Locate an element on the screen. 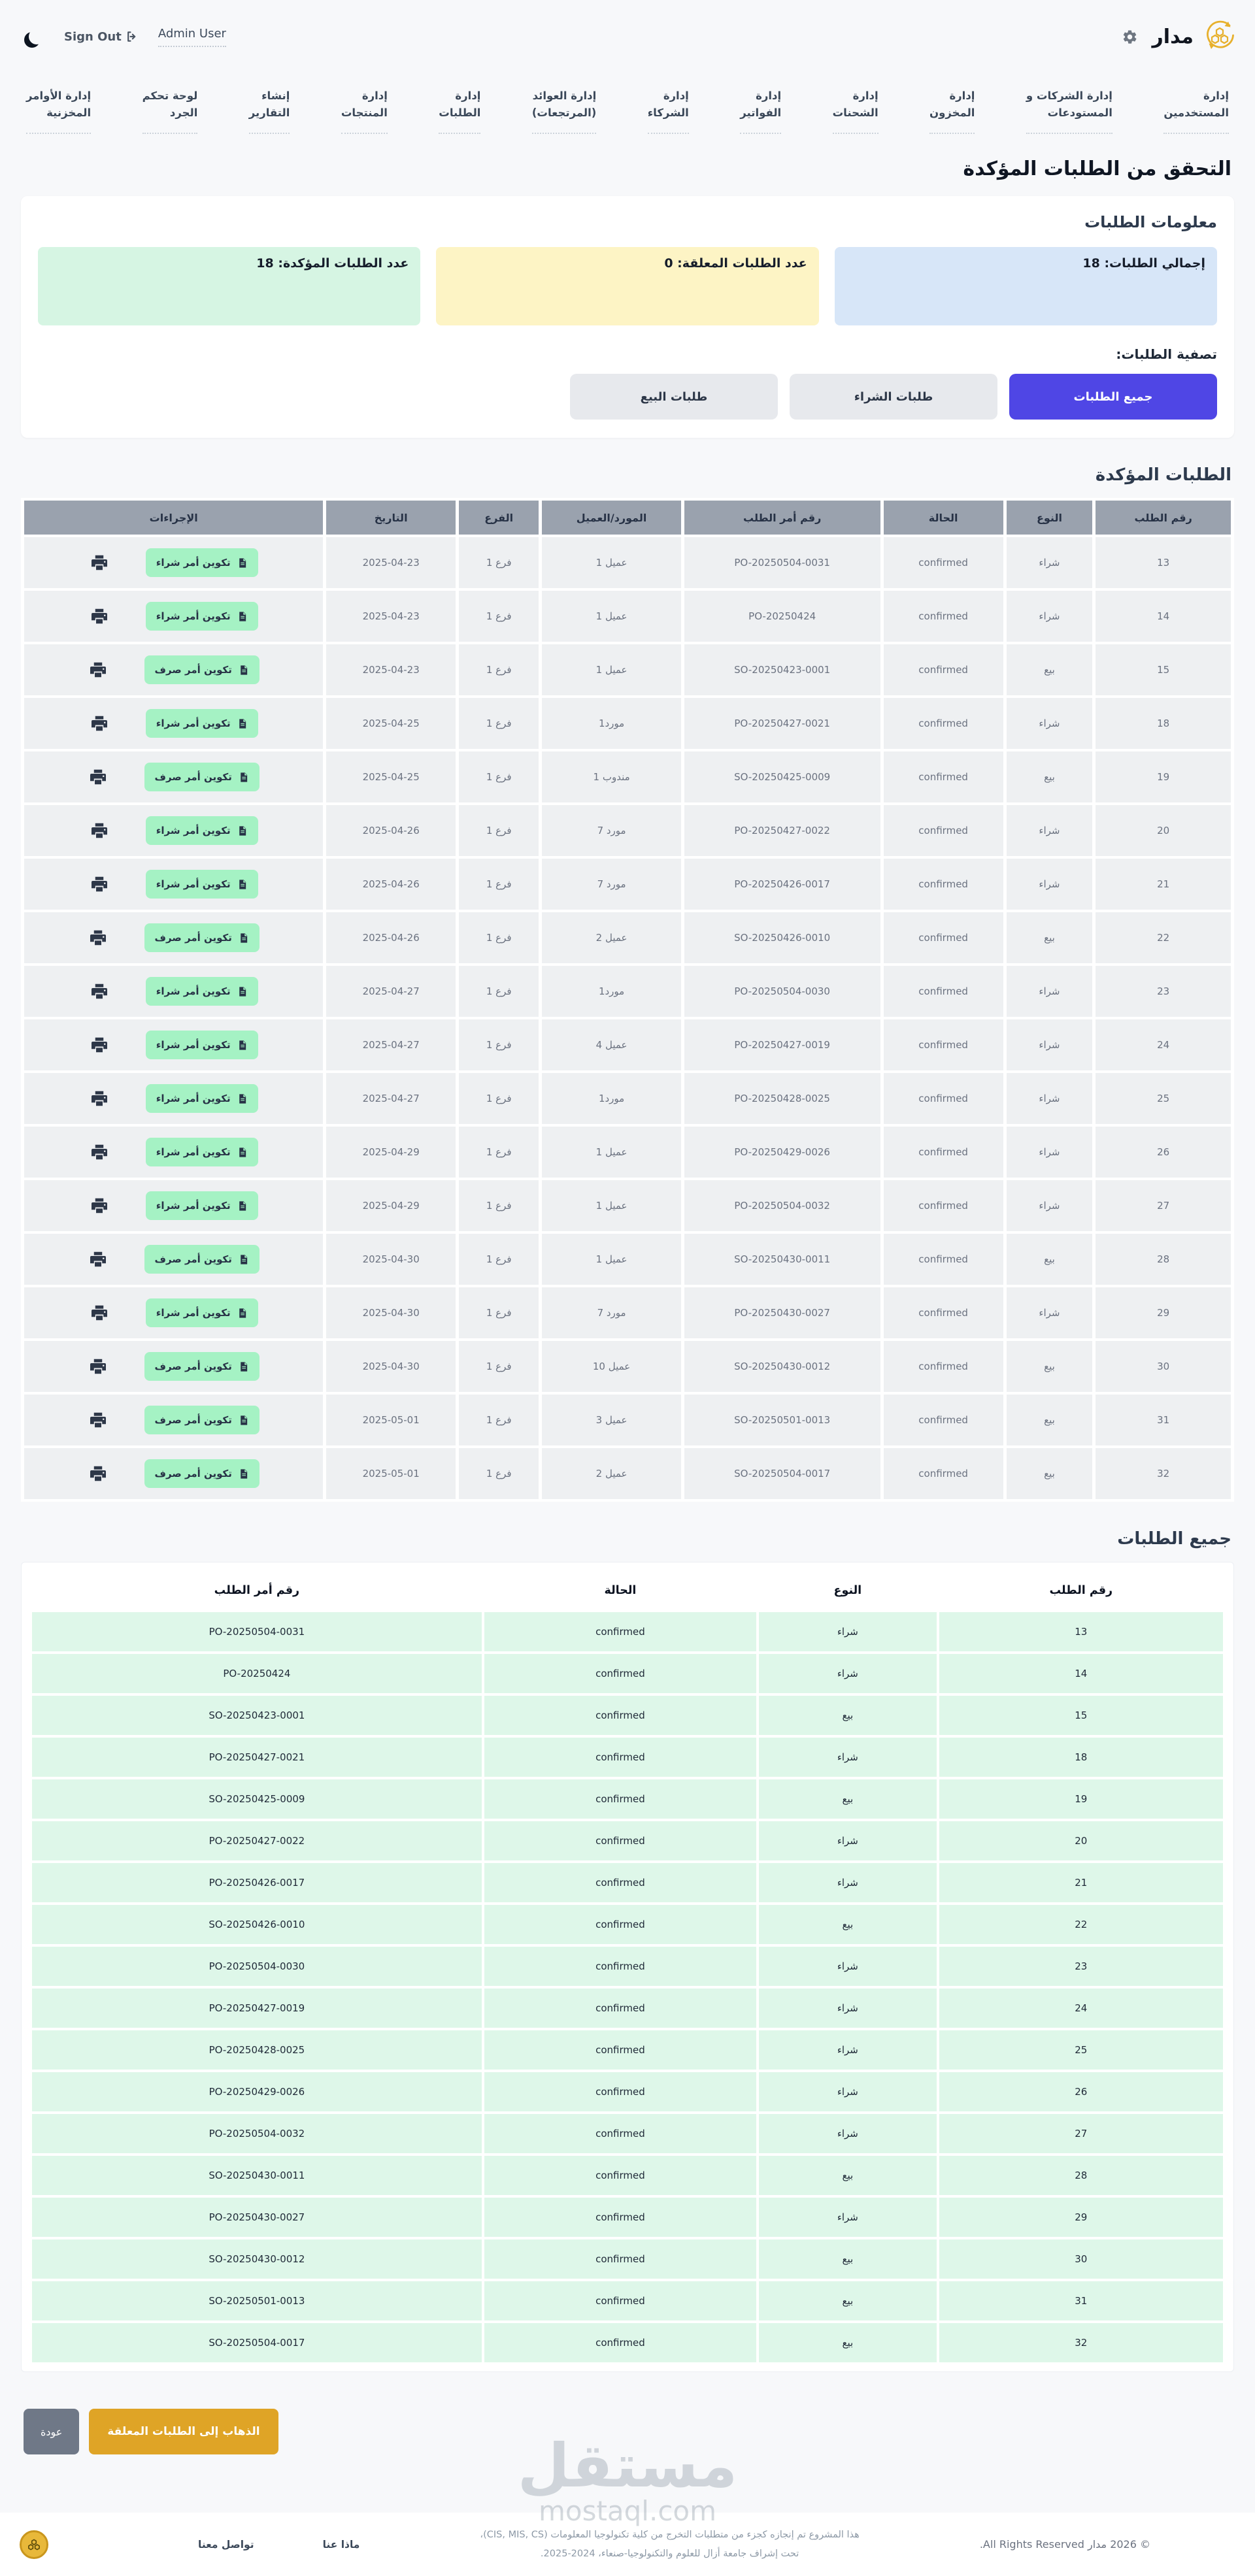  filter-button: طلبات الشراء is located at coordinates (893, 397).